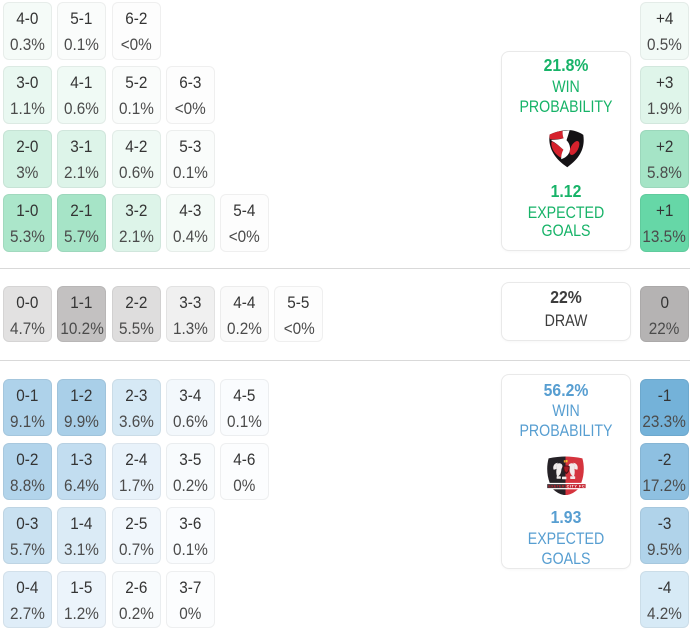  What do you see at coordinates (575, 486) in the screenshot?
I see `svg-text: CITY FC` at bounding box center [575, 486].